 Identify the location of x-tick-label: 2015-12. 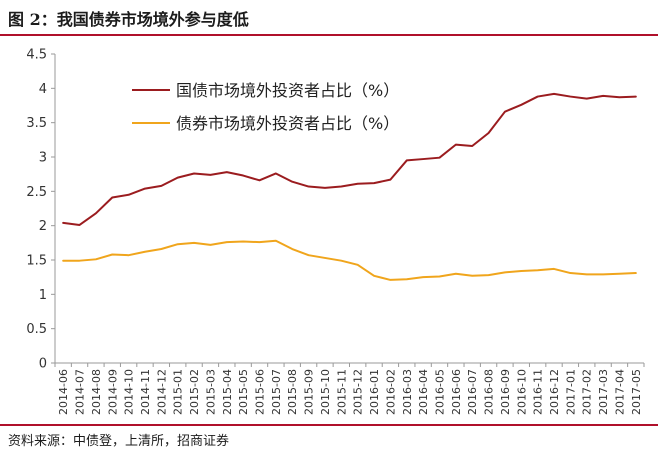
(358, 392).